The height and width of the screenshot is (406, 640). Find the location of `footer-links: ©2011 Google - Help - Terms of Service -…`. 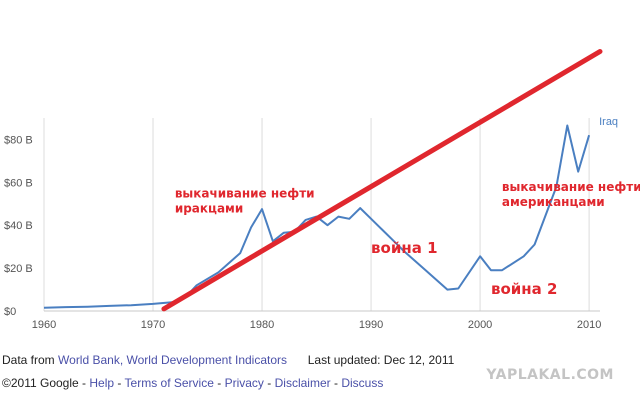

footer-links: ©2011 Google - Help - Terms of Service -… is located at coordinates (192, 383).